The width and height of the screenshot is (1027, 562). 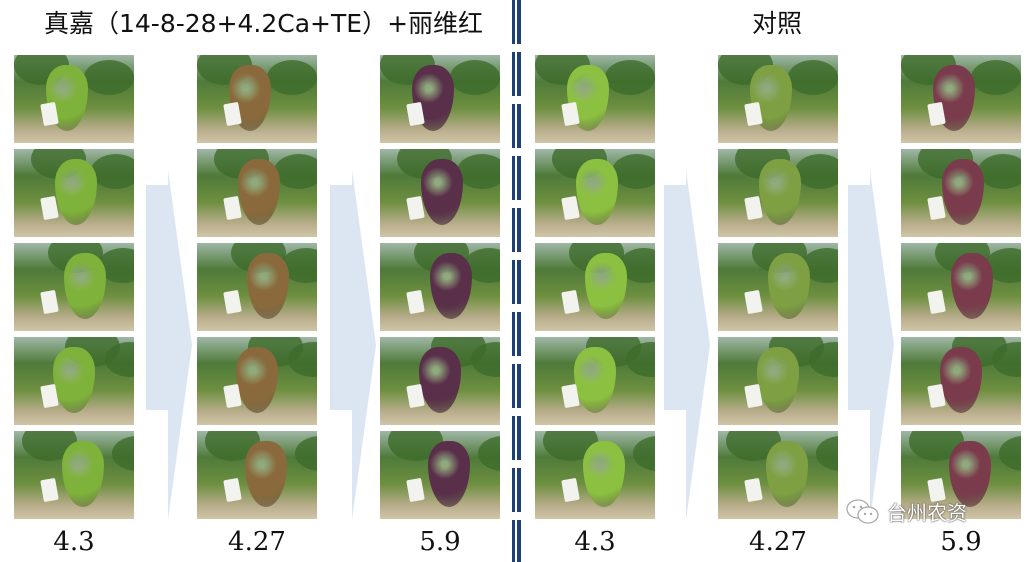 I want to click on treatment-title: 真嘉（14-8-28+4.2Ca+TE）+丽维红, so click(x=264, y=23).